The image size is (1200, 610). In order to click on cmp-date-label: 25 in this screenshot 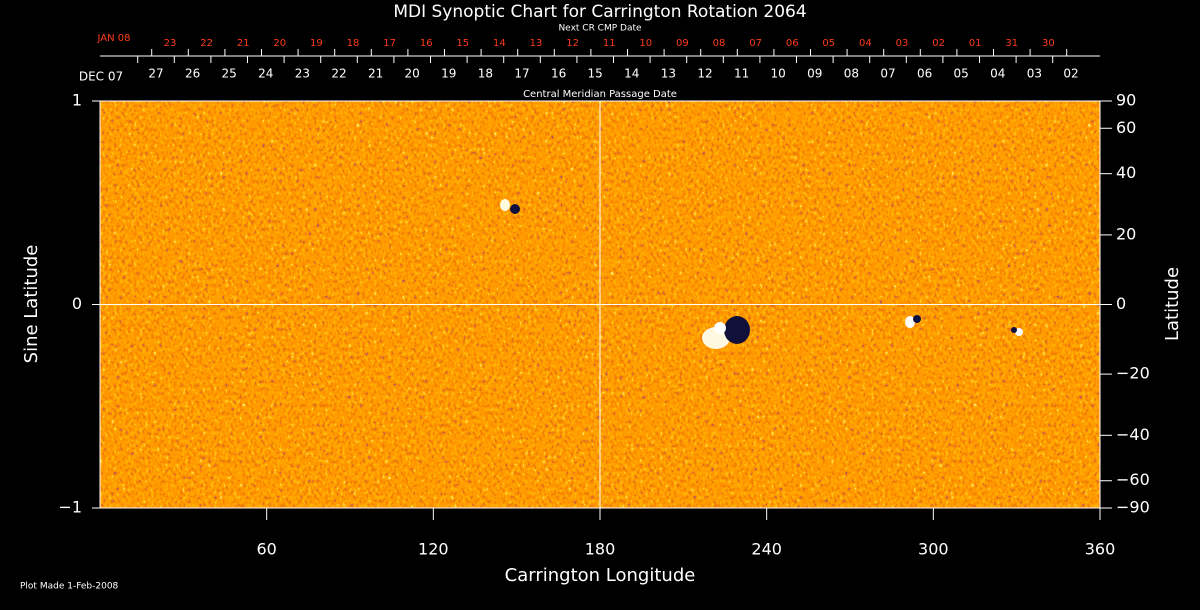, I will do `click(229, 74)`.